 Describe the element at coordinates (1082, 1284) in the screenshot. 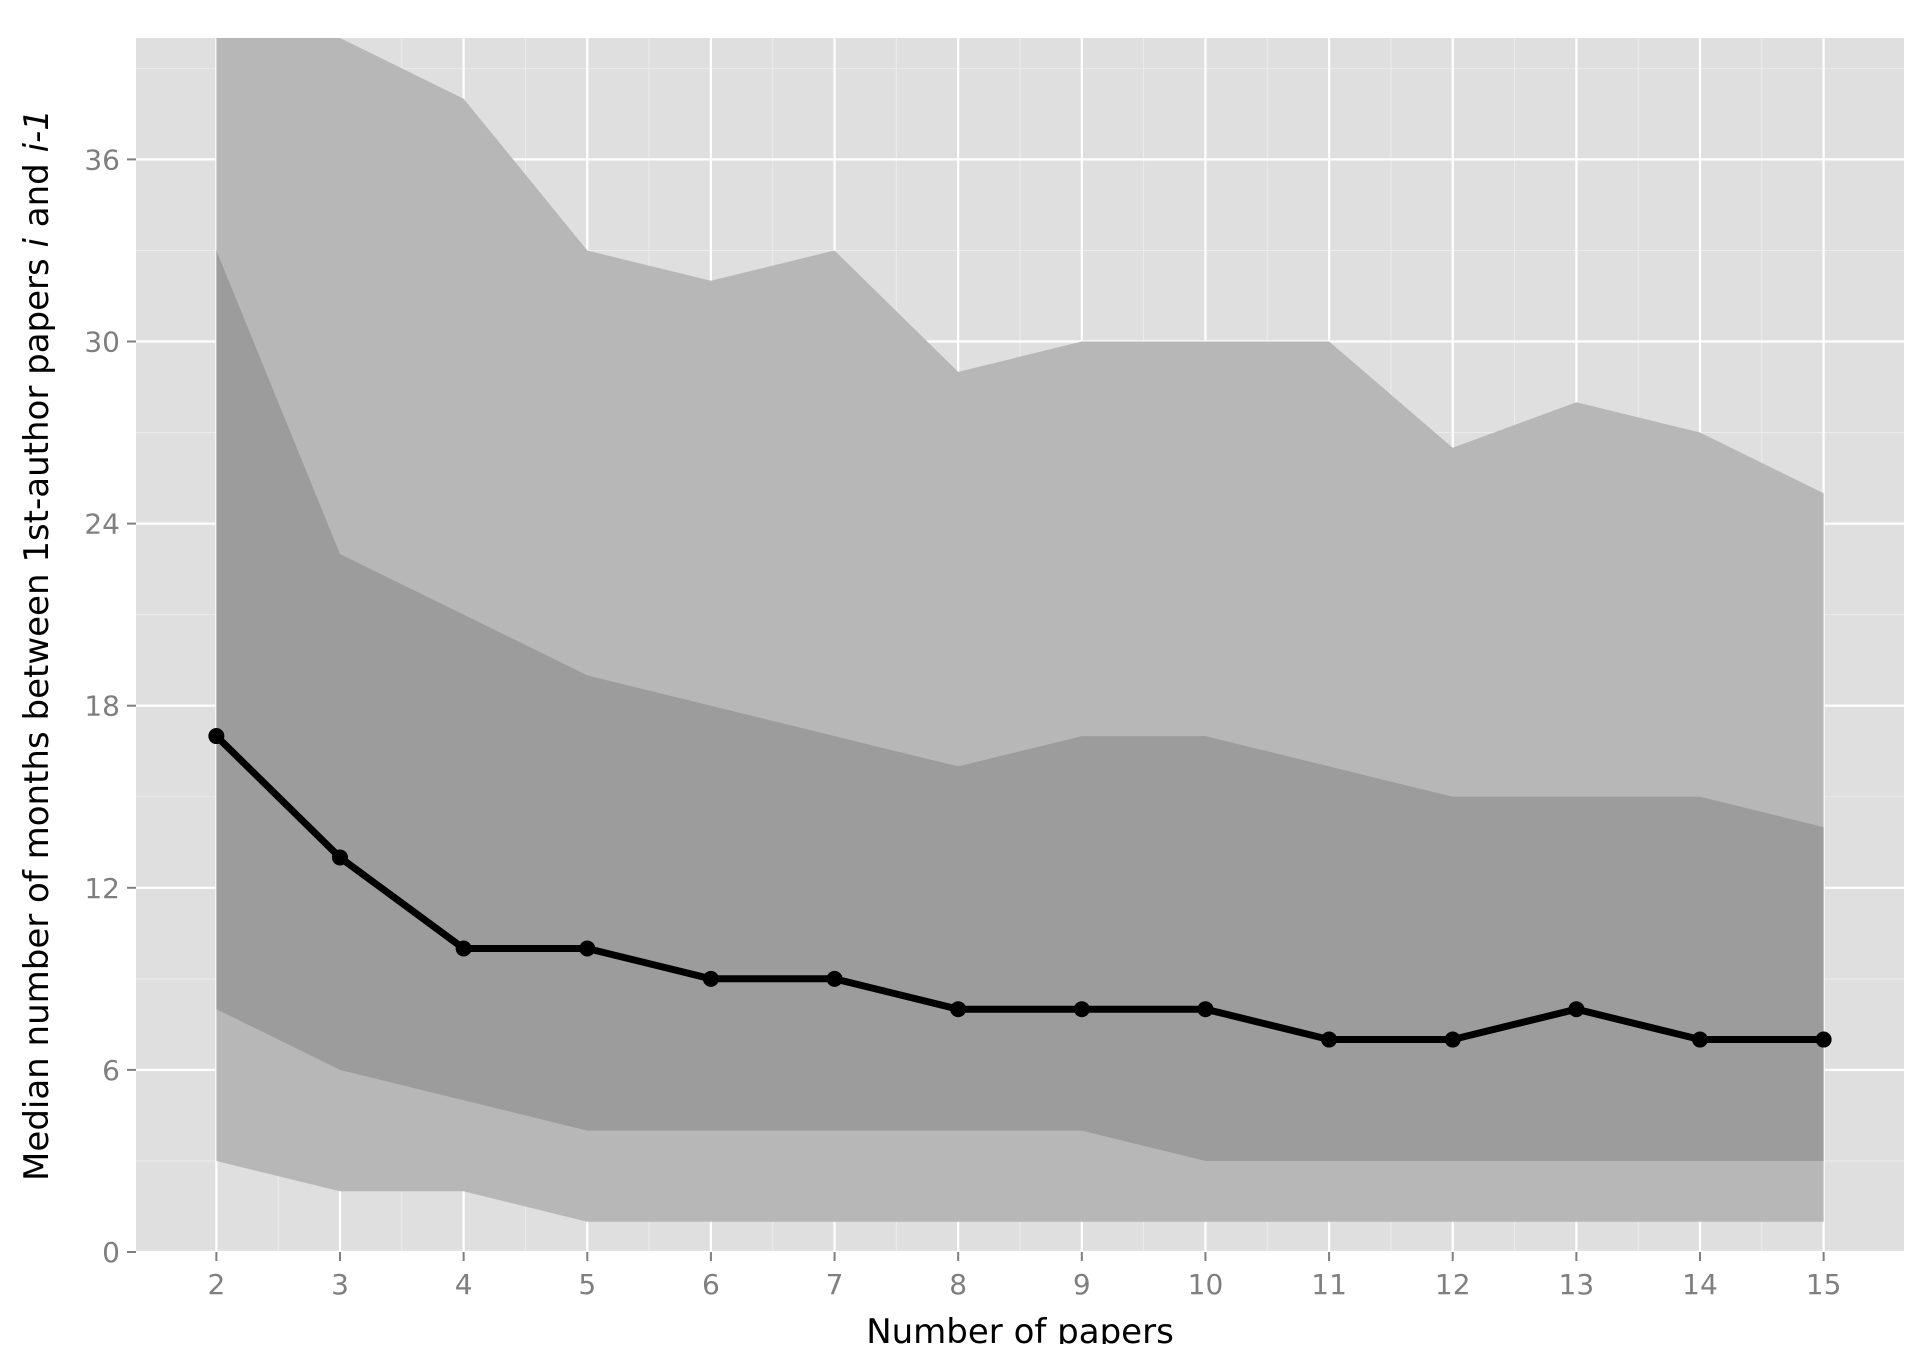

I see `x-tick-label: 9` at that location.